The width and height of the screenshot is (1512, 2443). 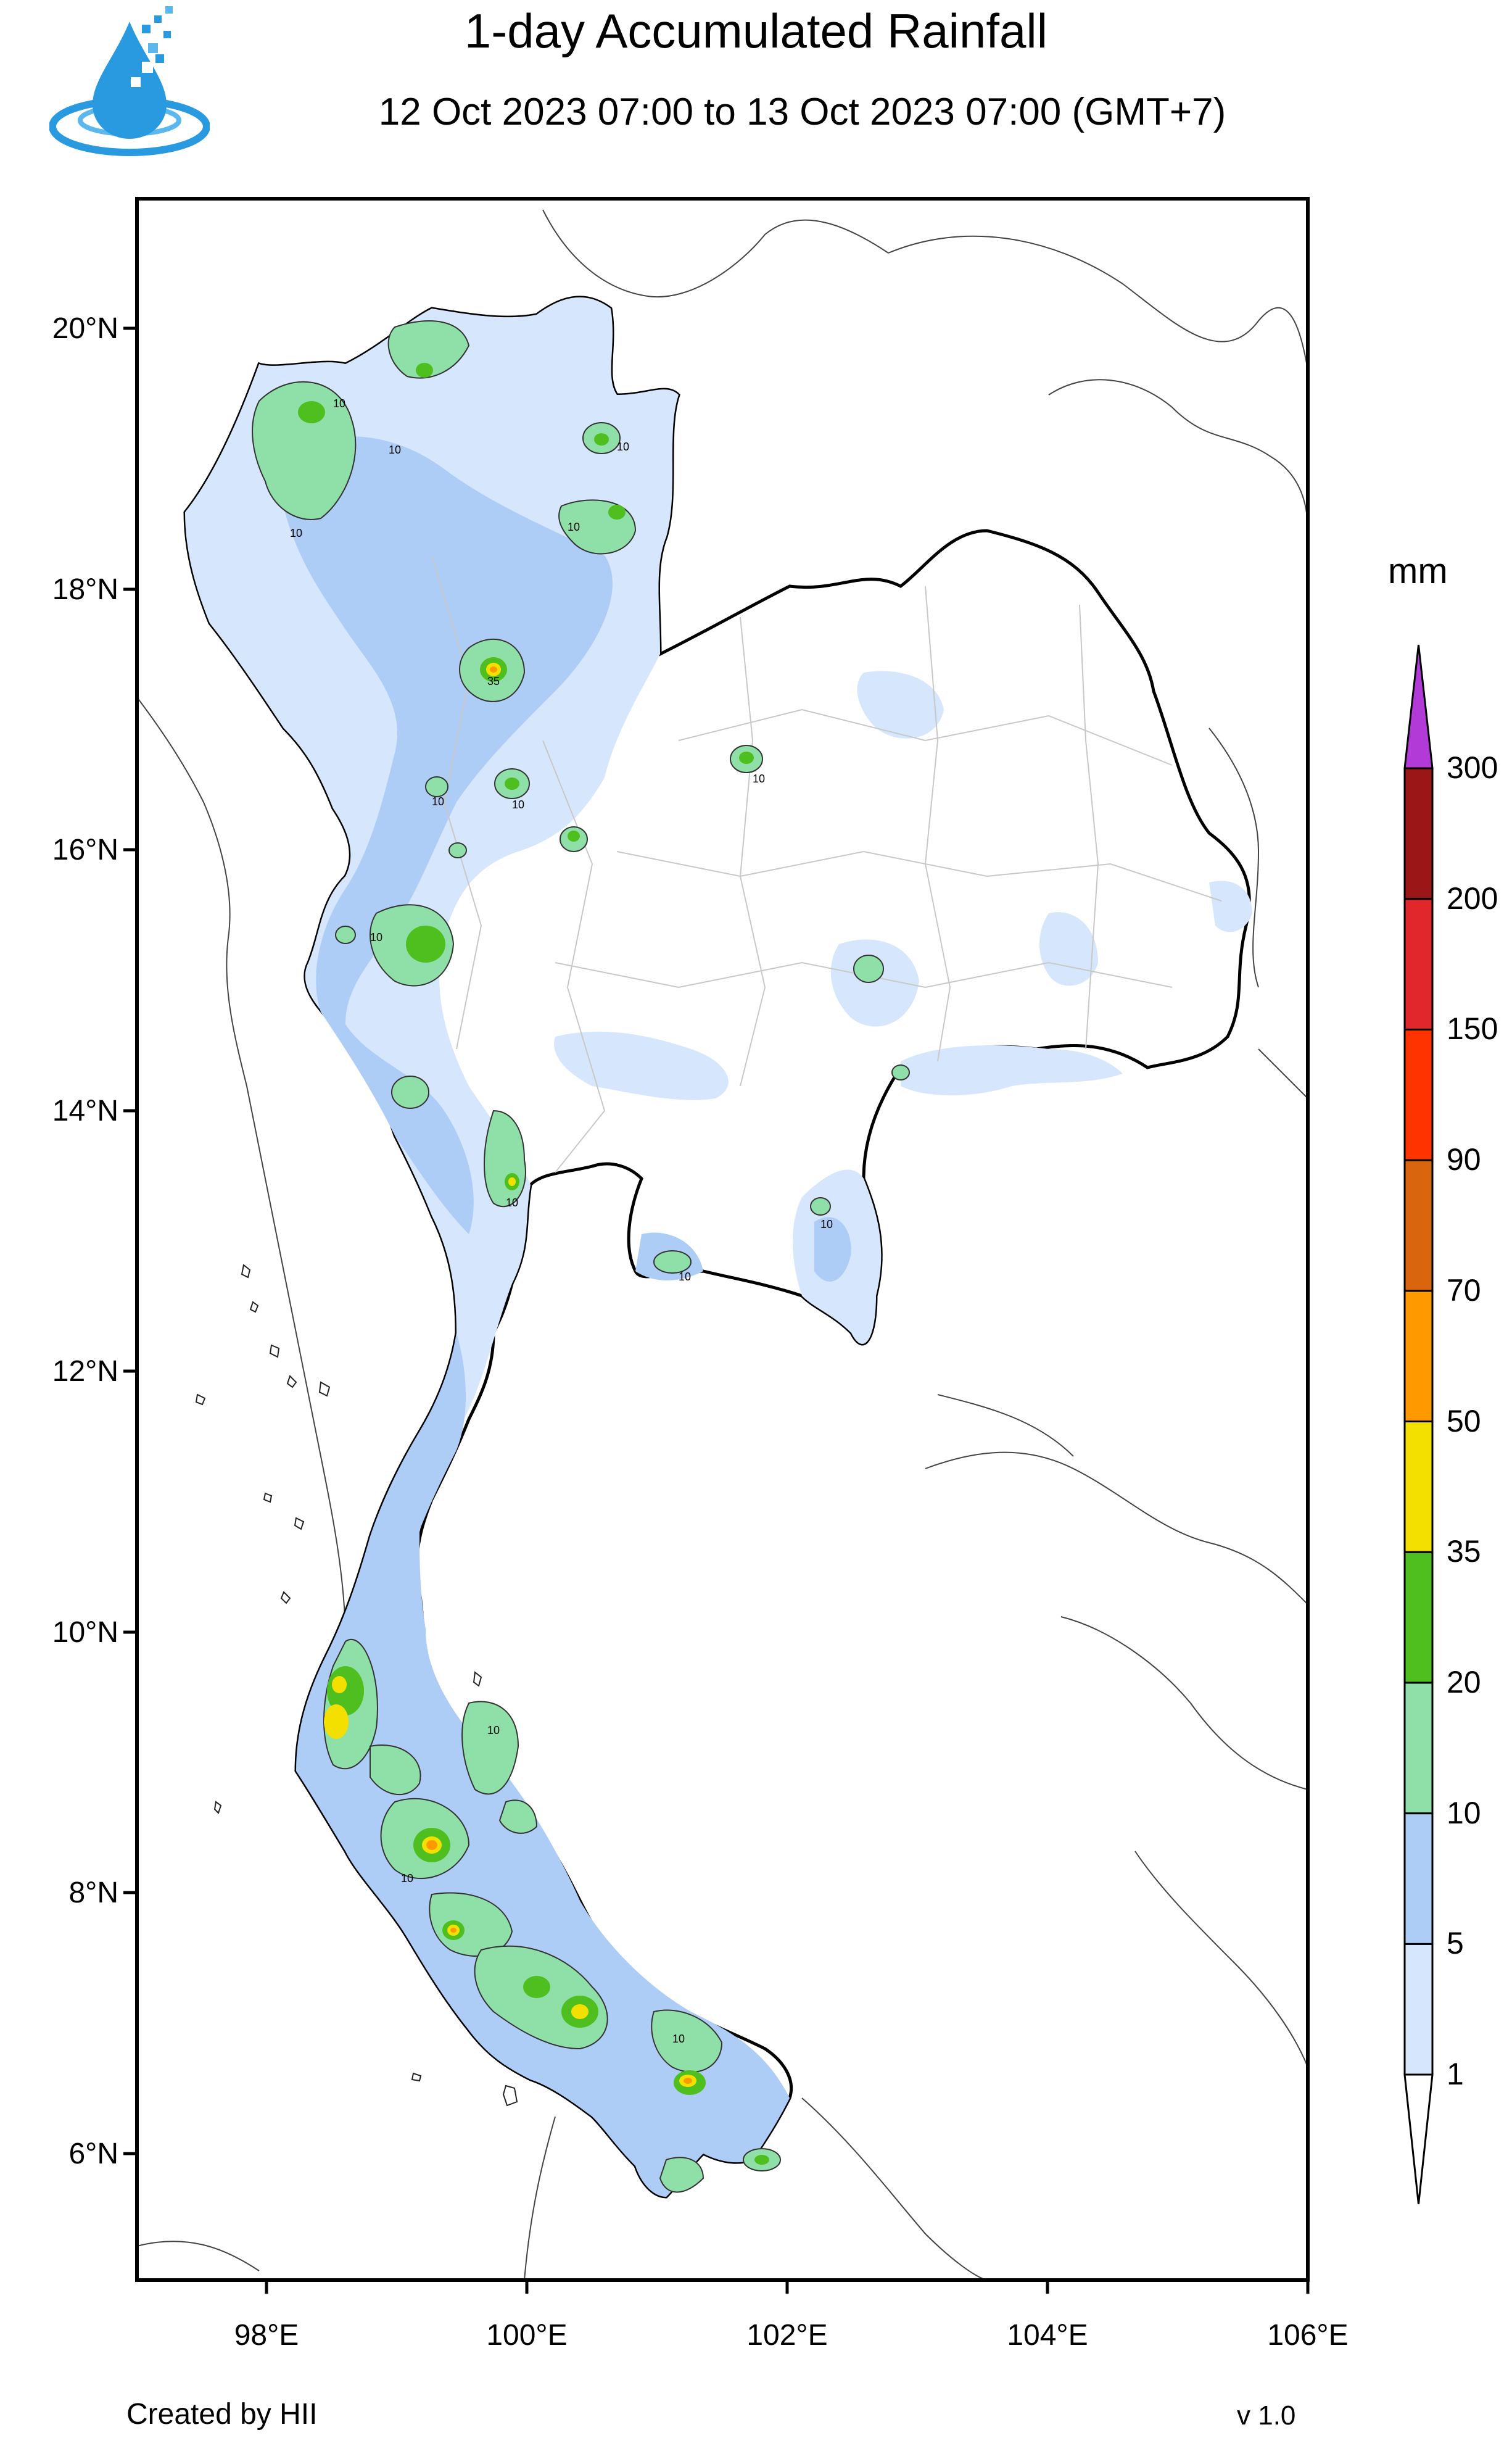 What do you see at coordinates (356, 1685) in the screenshot?
I see `coastal-islands` at bounding box center [356, 1685].